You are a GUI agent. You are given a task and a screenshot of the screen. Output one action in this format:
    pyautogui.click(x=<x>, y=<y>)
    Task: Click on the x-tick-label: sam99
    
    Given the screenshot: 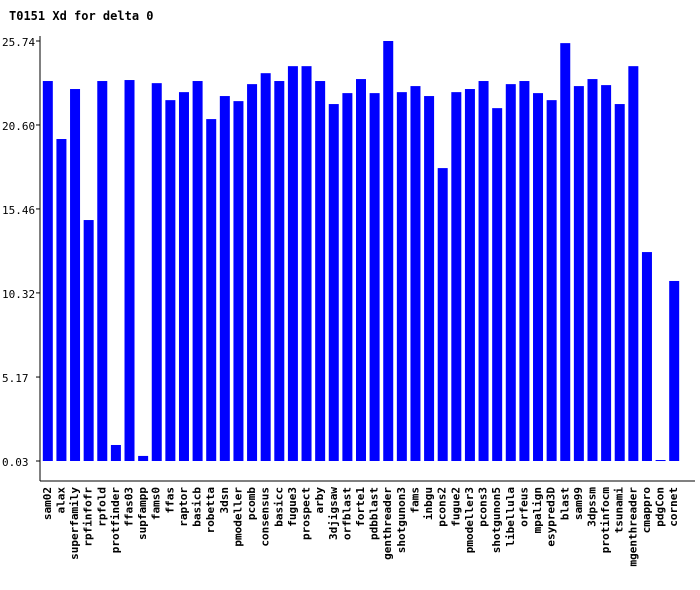 What is the action you would take?
    pyautogui.click(x=578, y=503)
    